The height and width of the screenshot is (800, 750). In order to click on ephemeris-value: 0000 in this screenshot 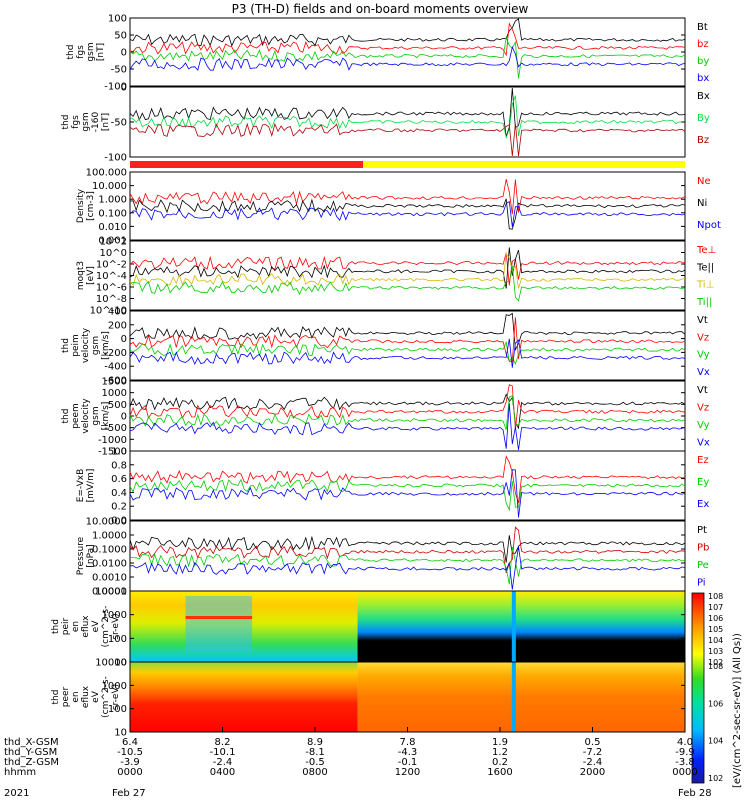, I will do `click(684, 772)`.